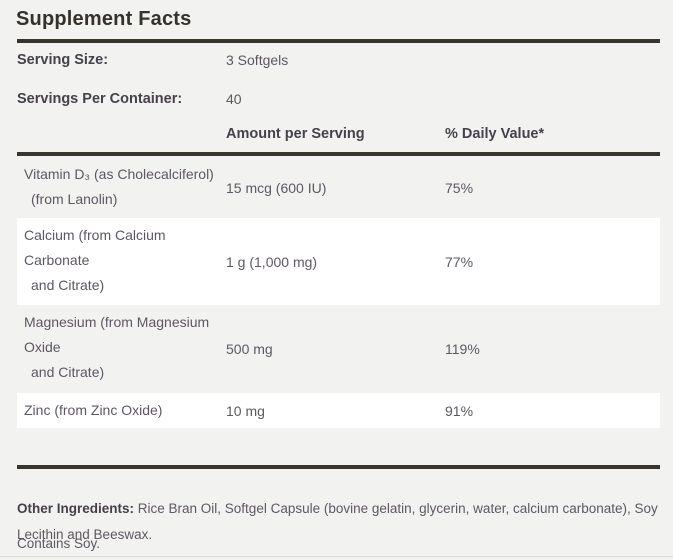  What do you see at coordinates (57, 260) in the screenshot?
I see `nutrient-name-line: Carbonate` at bounding box center [57, 260].